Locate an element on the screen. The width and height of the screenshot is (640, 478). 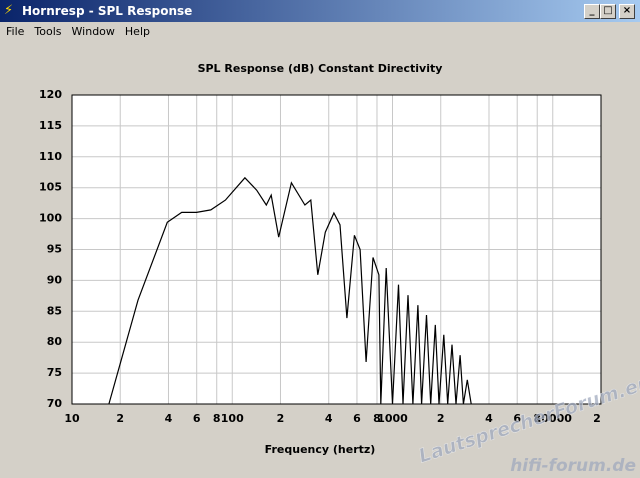
x-tick-label: 10000 is located at coordinates (553, 418).